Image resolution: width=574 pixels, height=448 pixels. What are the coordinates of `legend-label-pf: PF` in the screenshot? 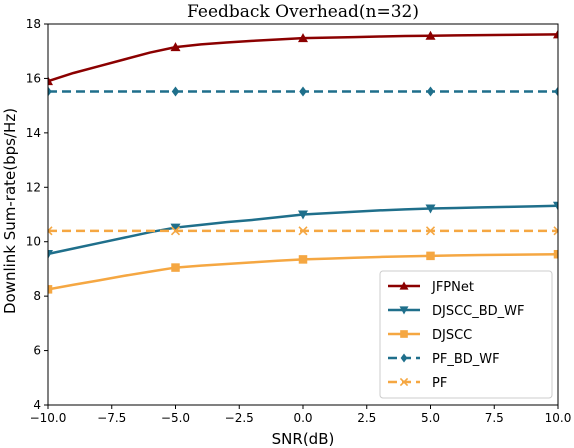 It's located at (439, 383).